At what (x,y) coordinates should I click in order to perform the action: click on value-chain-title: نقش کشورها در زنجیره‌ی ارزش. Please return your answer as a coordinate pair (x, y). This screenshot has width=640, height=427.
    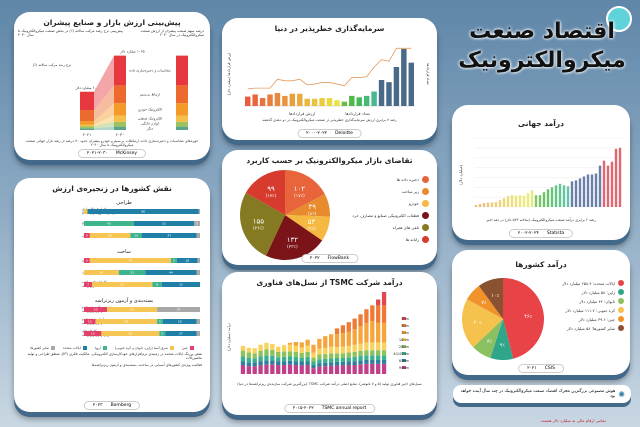
    Looking at the image, I should click on (112, 188).